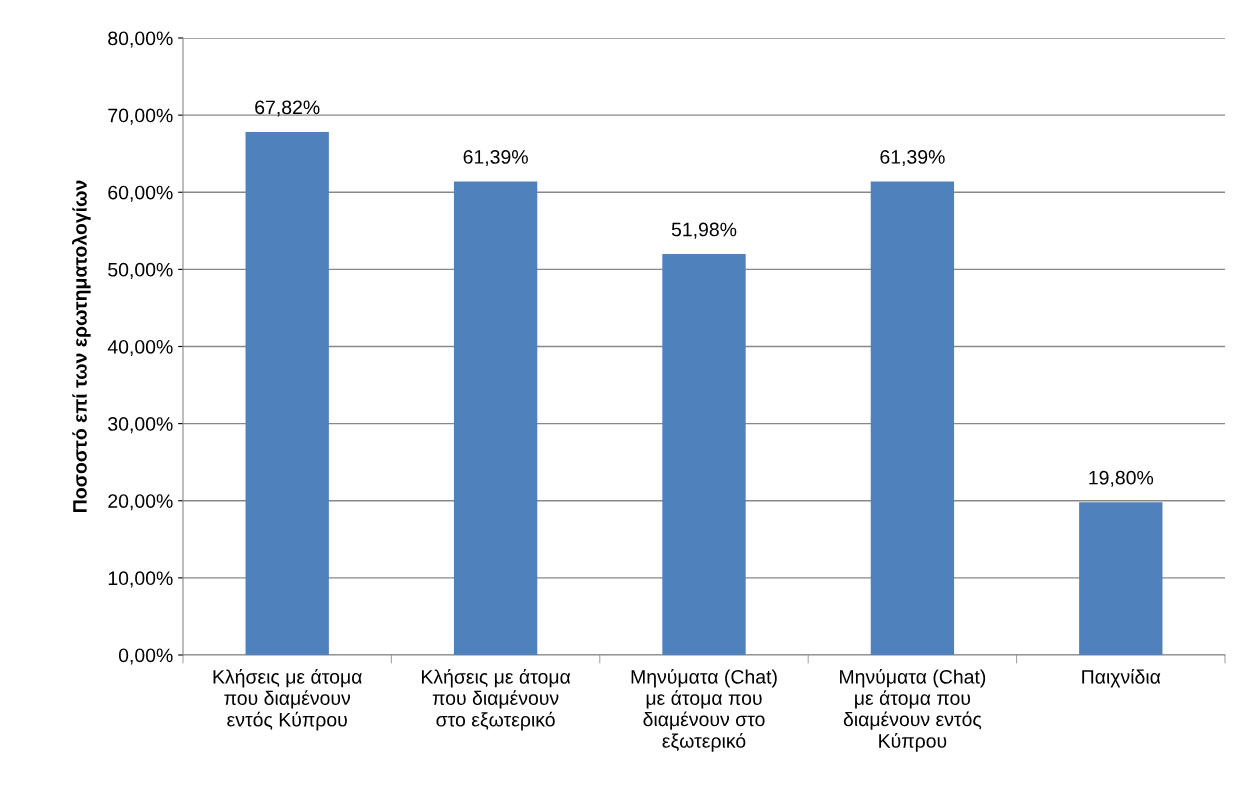 This screenshot has width=1247, height=812. What do you see at coordinates (140, 502) in the screenshot?
I see `y-tick-label: 20,00%` at bounding box center [140, 502].